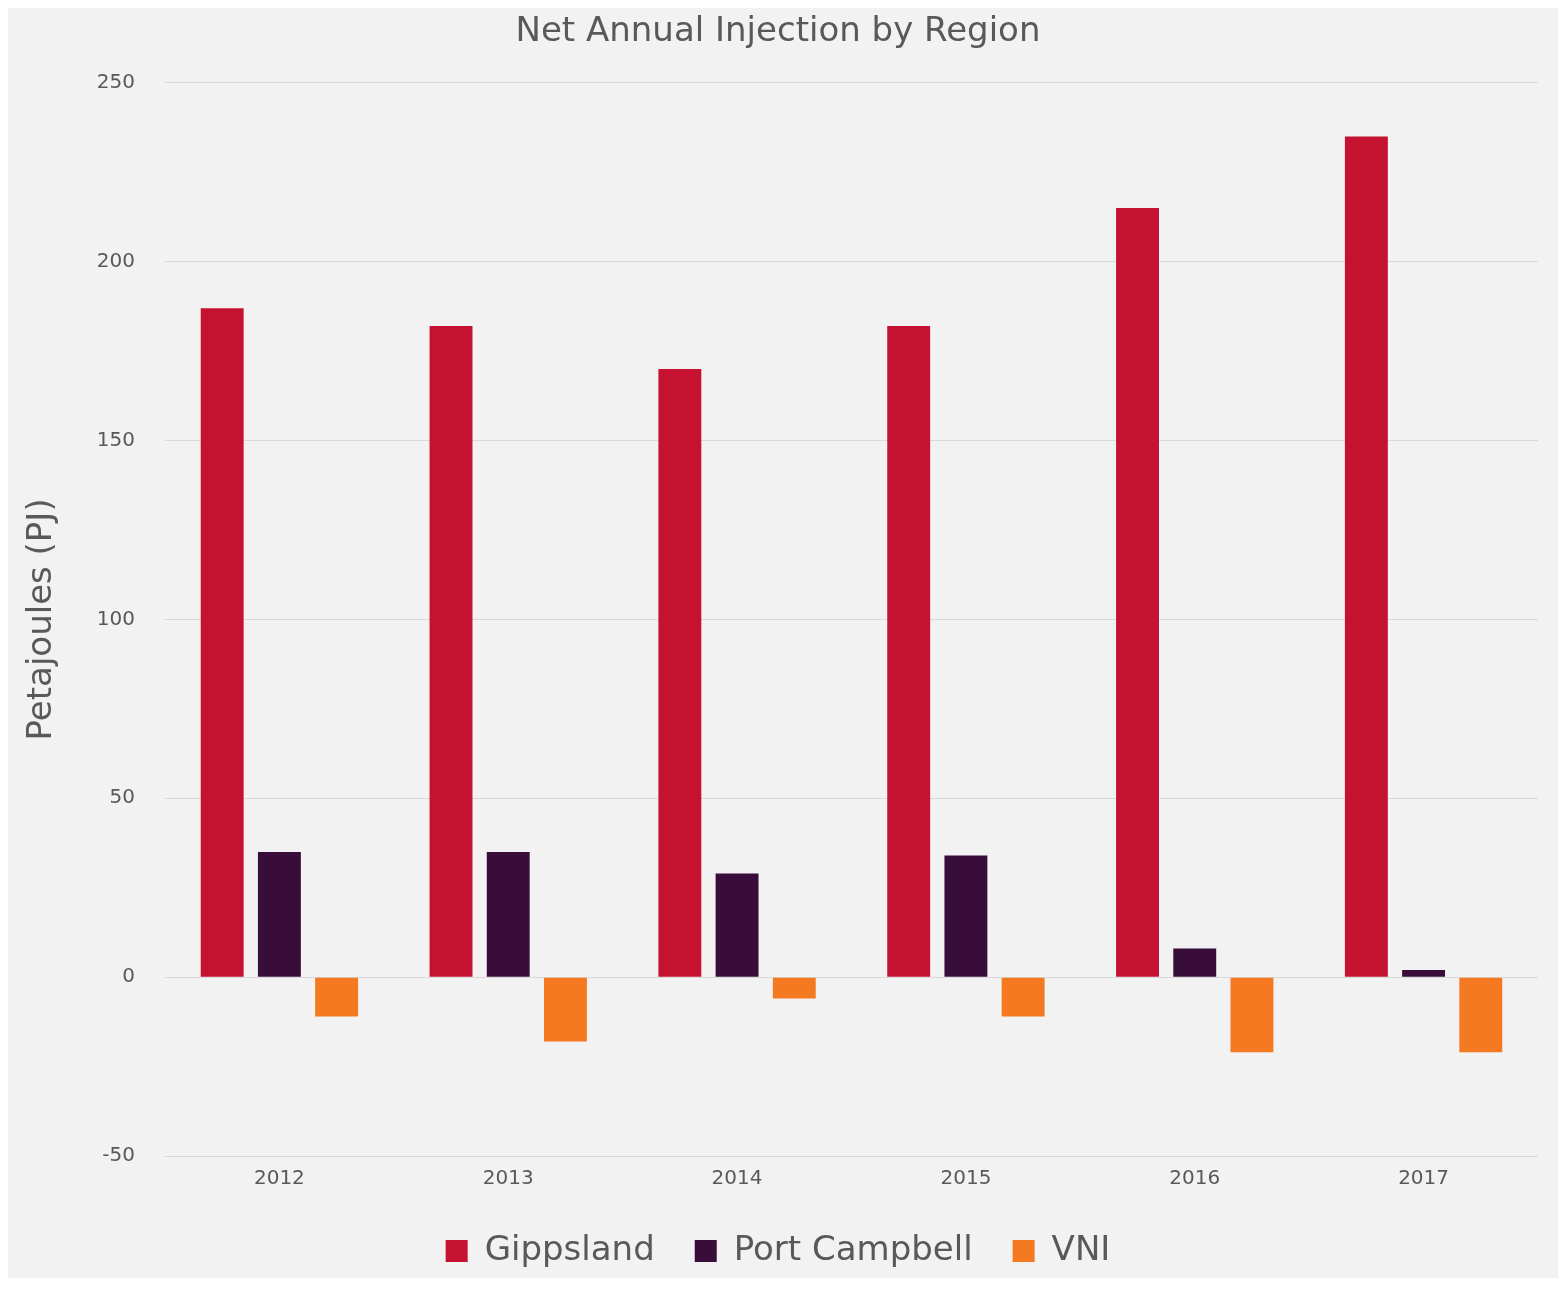 Image resolution: width=1568 pixels, height=1291 pixels. Describe the element at coordinates (115, 617) in the screenshot. I see `y-tick-label: 100` at that location.